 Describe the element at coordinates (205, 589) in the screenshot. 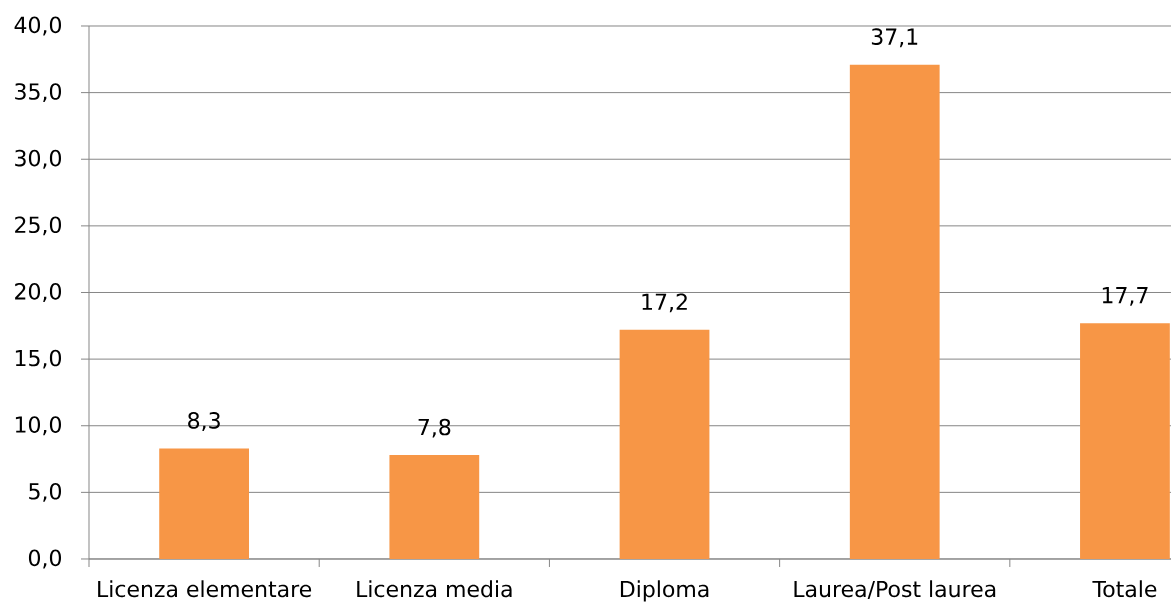

I see `x-tick-label: Licenza elementare` at that location.